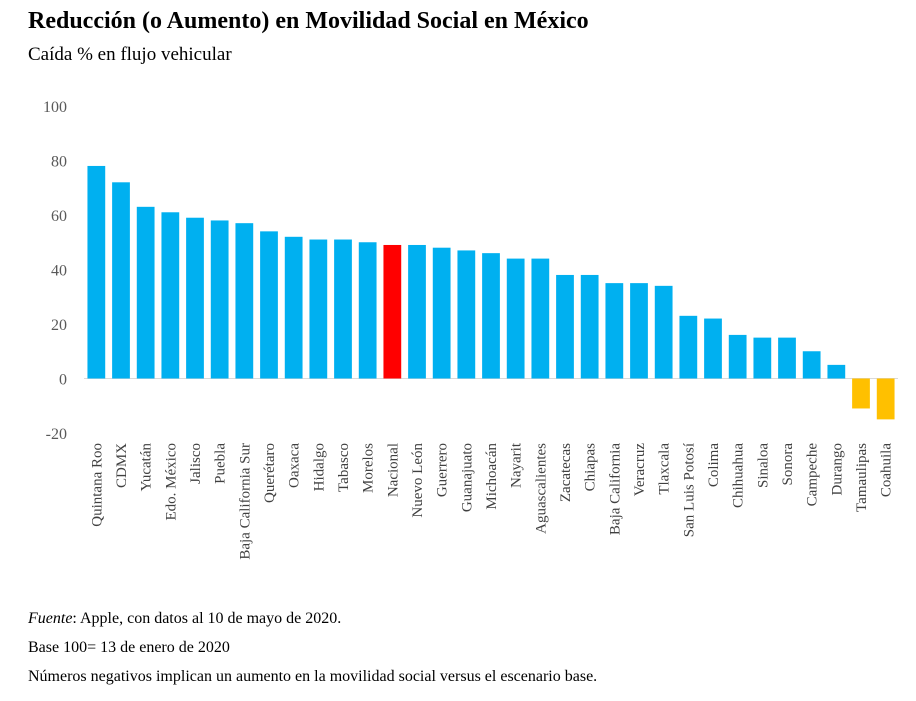 The height and width of the screenshot is (701, 916). I want to click on y-tick-label: -20, so click(56, 434).